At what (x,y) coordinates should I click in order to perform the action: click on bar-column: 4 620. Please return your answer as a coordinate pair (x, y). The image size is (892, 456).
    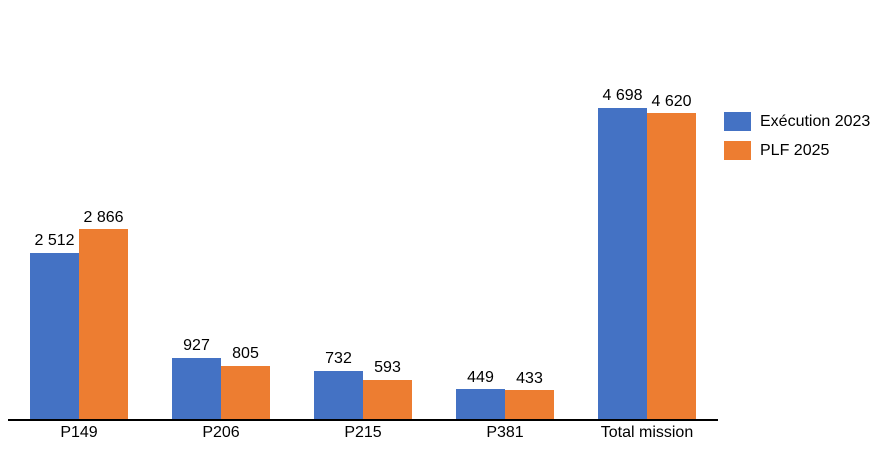
    Looking at the image, I should click on (671, 256).